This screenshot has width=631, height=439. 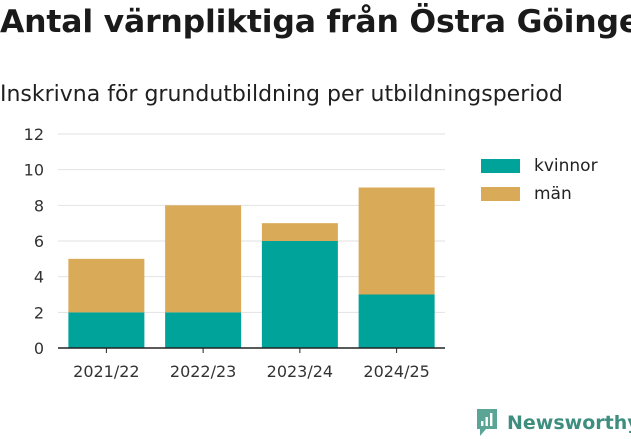 What do you see at coordinates (39, 348) in the screenshot?
I see `y-tick-label: 0` at bounding box center [39, 348].